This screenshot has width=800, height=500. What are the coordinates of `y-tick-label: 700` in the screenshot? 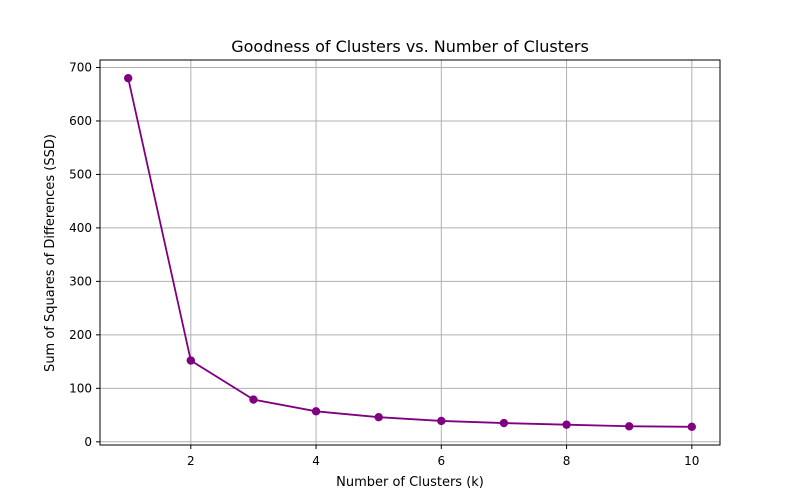 It's located at (80, 67).